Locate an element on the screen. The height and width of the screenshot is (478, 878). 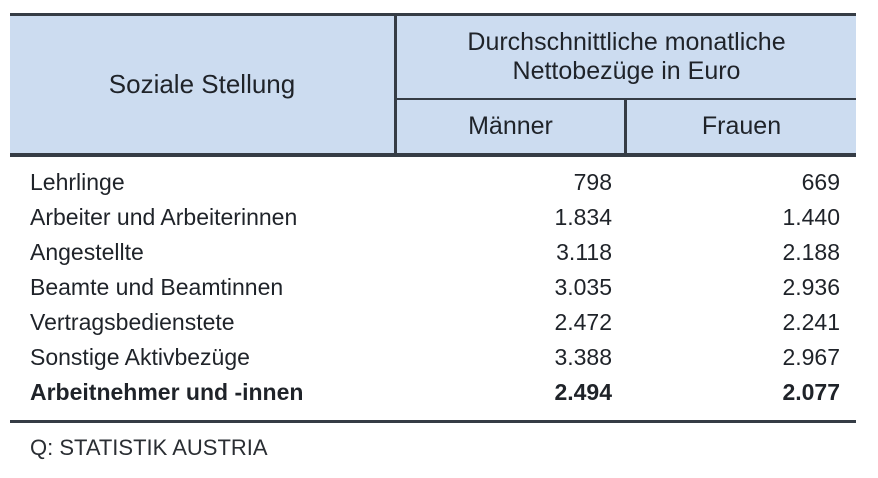
table-row-arbeiter: Arbeiter und Arbeiterinnen 1.834 1.440 is located at coordinates (433, 217).